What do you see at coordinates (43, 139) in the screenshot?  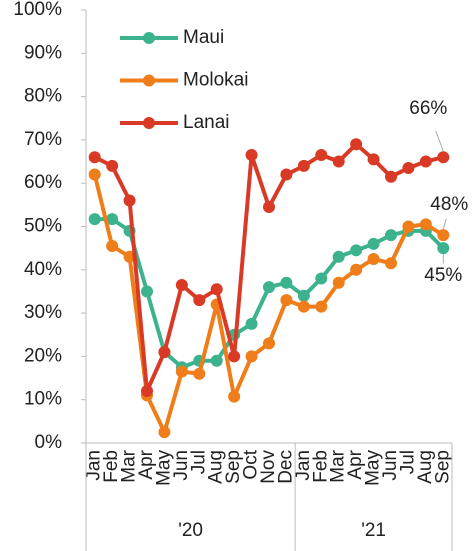 I see `y-tick-label: 70%` at bounding box center [43, 139].